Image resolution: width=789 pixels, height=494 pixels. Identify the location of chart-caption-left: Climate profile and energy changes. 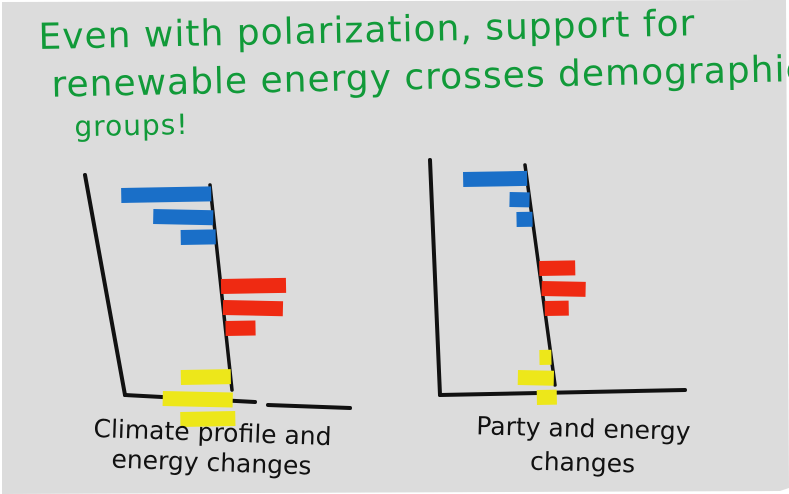
(212, 448).